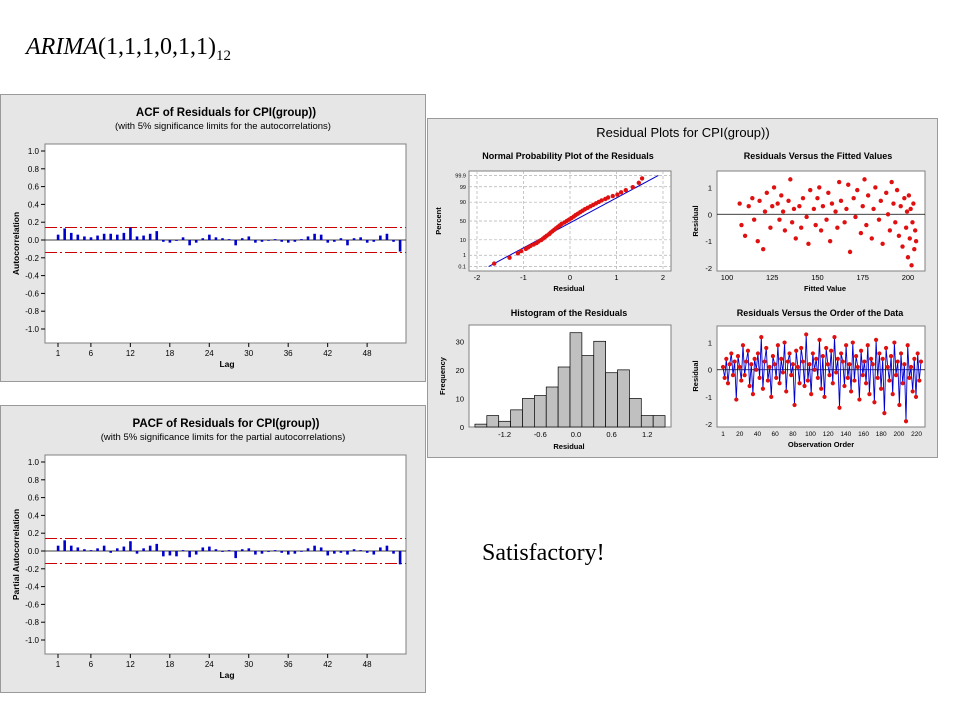  Describe the element at coordinates (34, 551) in the screenshot. I see `y-tick-label: 0.0` at that location.